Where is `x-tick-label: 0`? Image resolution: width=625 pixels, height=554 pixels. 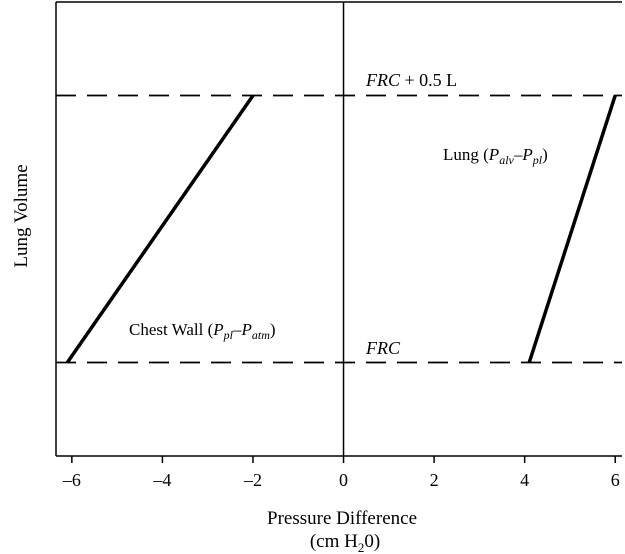
x-tick-label: 0 is located at coordinates (343, 480).